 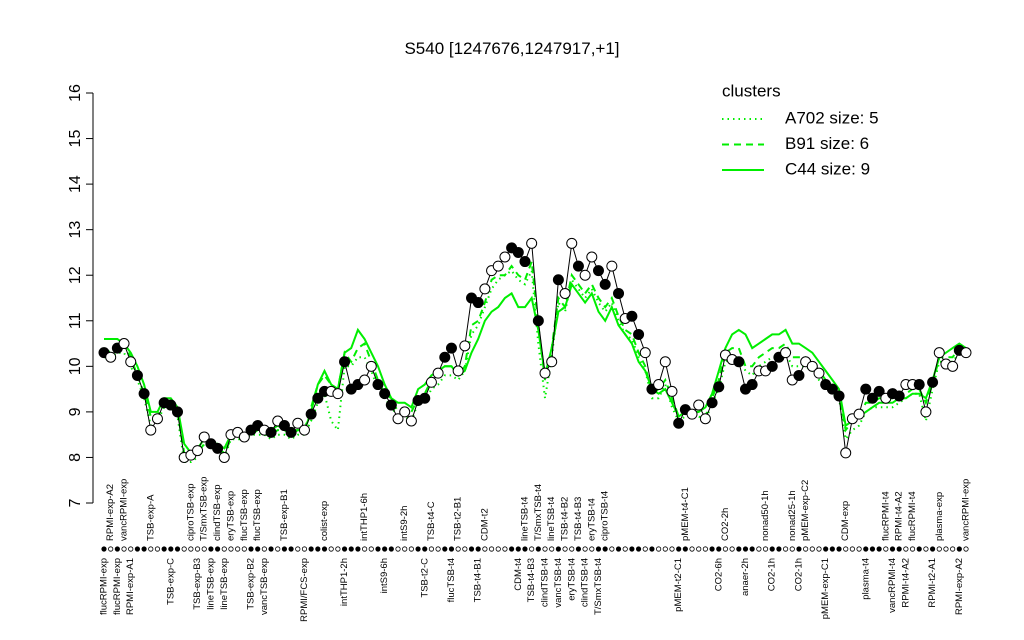 I want to click on x-tick-label-bottom: RPMI-exp-A2, so click(x=959, y=586).